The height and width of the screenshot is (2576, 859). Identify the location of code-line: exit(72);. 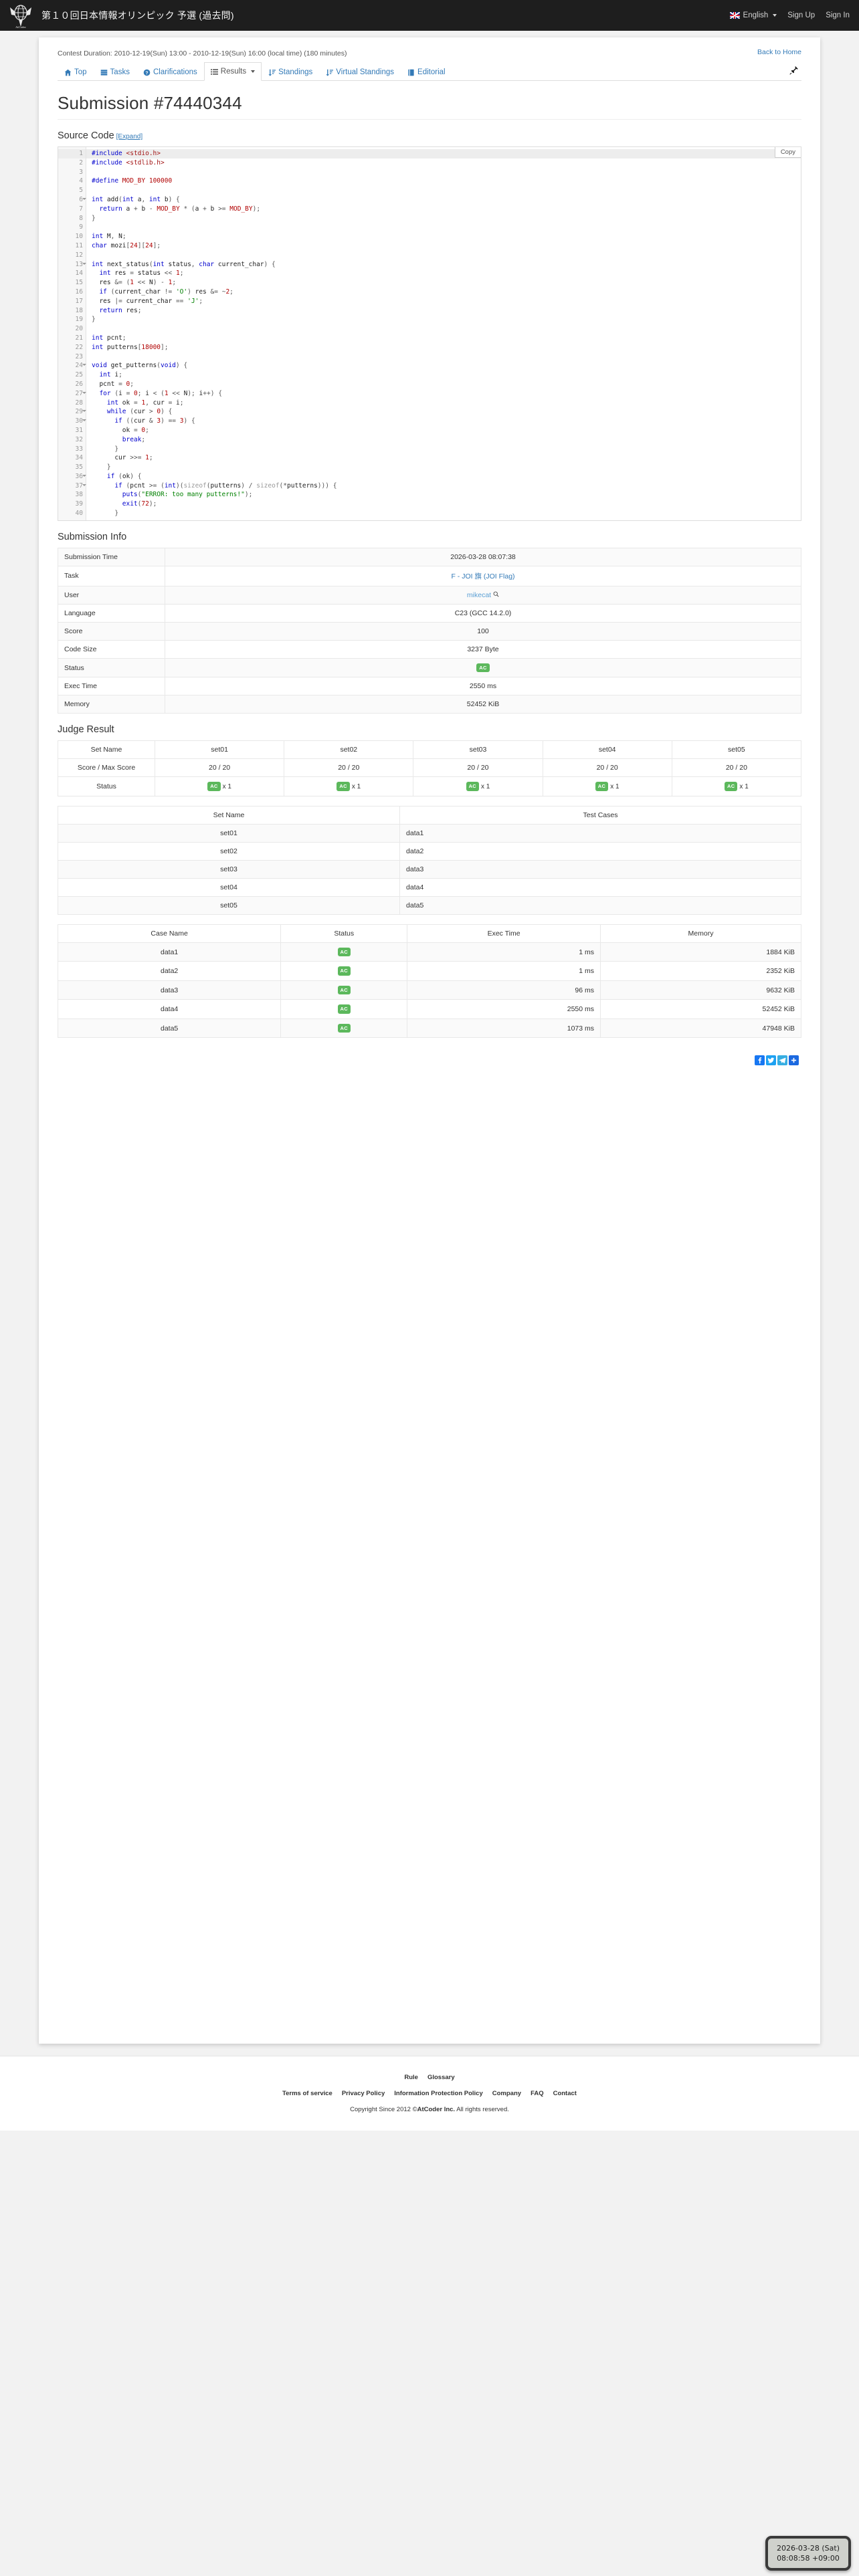
(139, 504).